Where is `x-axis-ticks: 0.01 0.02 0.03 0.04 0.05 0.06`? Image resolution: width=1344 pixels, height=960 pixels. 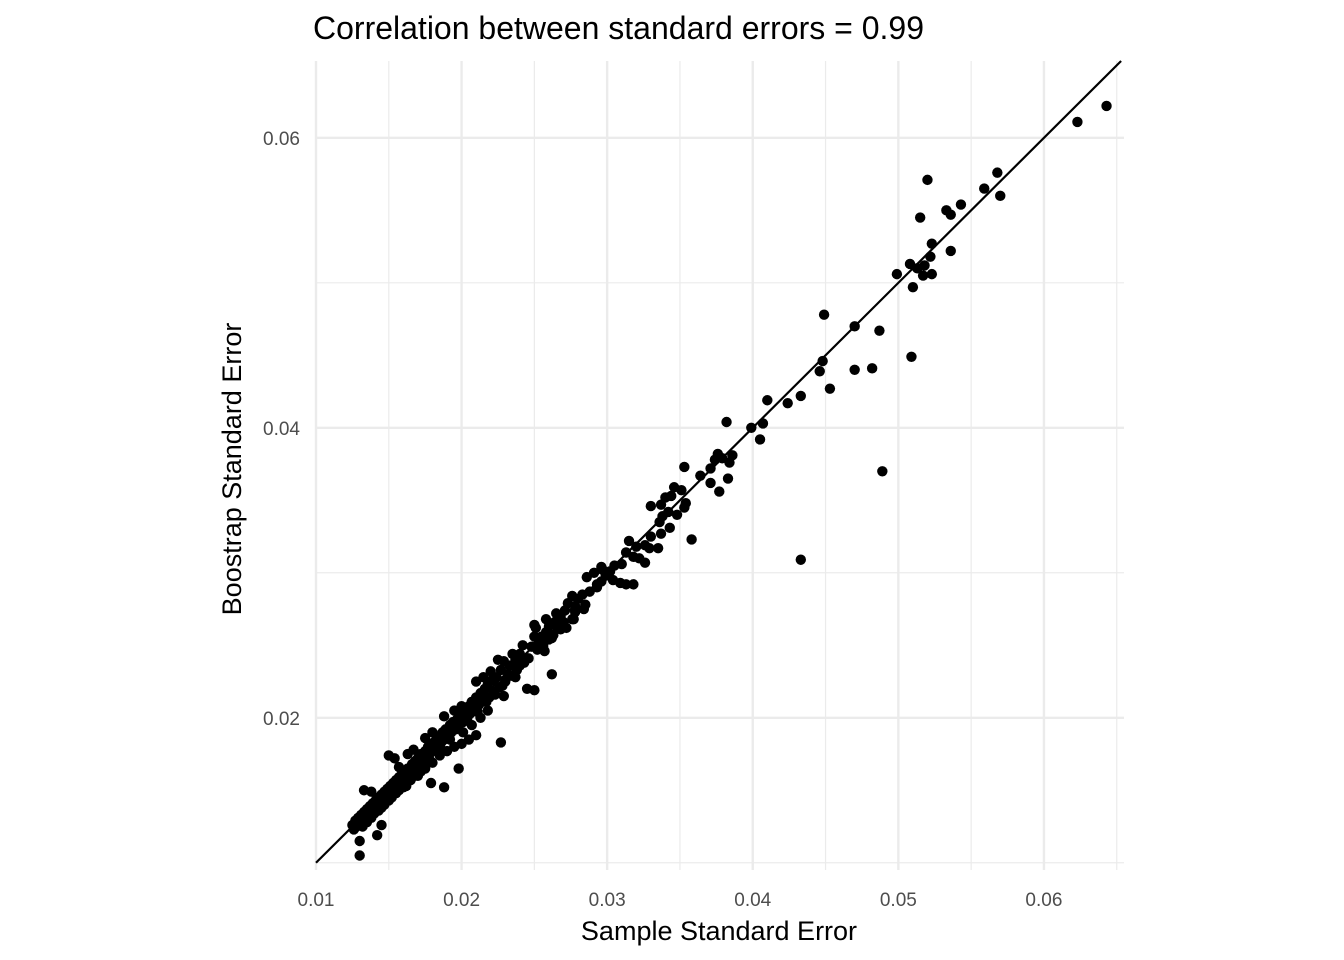
x-axis-ticks: 0.01 0.02 0.03 0.04 0.05 0.06 is located at coordinates (680, 900).